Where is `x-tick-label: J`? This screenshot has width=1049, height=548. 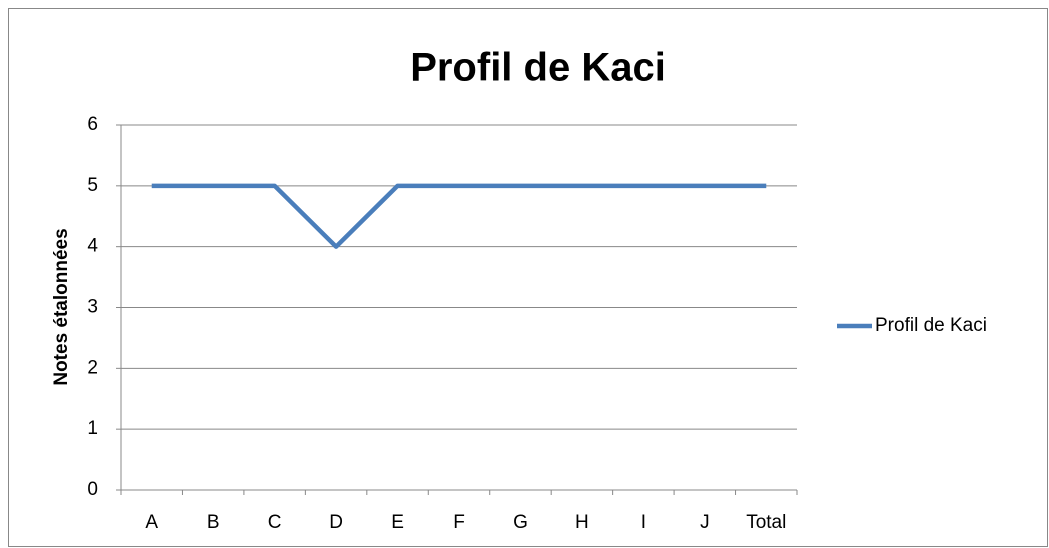 x-tick-label: J is located at coordinates (705, 522).